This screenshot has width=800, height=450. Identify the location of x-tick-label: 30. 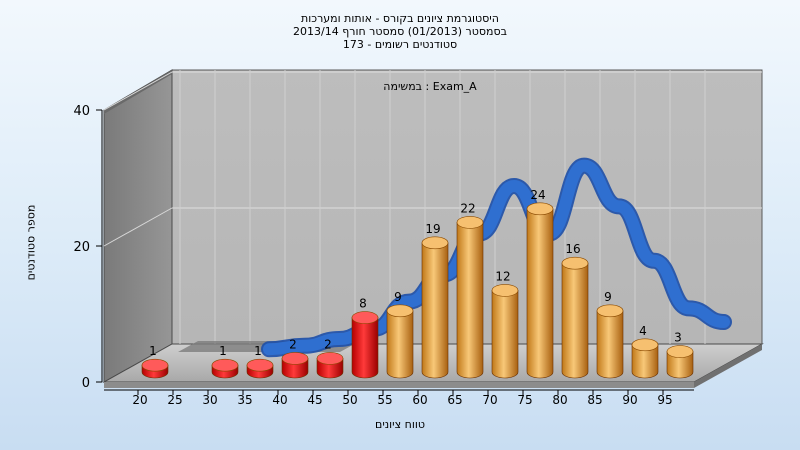
(209, 400).